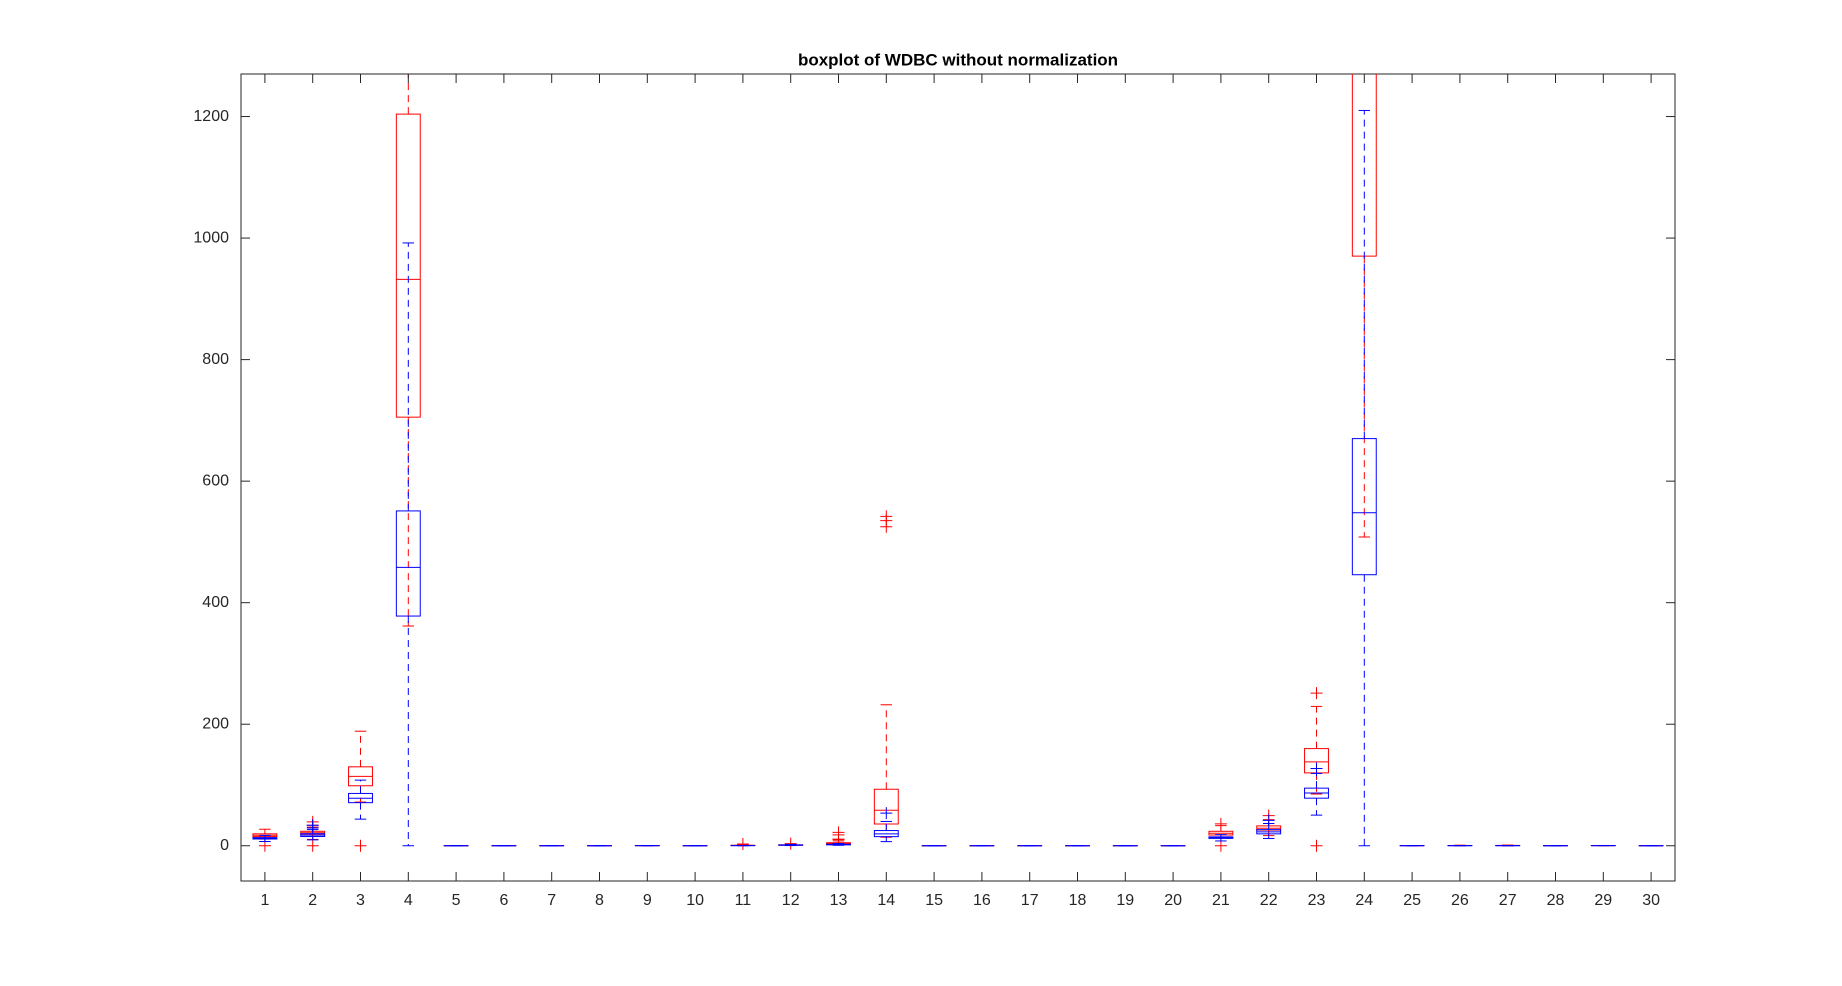 The height and width of the screenshot is (986, 1842). What do you see at coordinates (647, 900) in the screenshot?
I see `x-tick-label: 9` at bounding box center [647, 900].